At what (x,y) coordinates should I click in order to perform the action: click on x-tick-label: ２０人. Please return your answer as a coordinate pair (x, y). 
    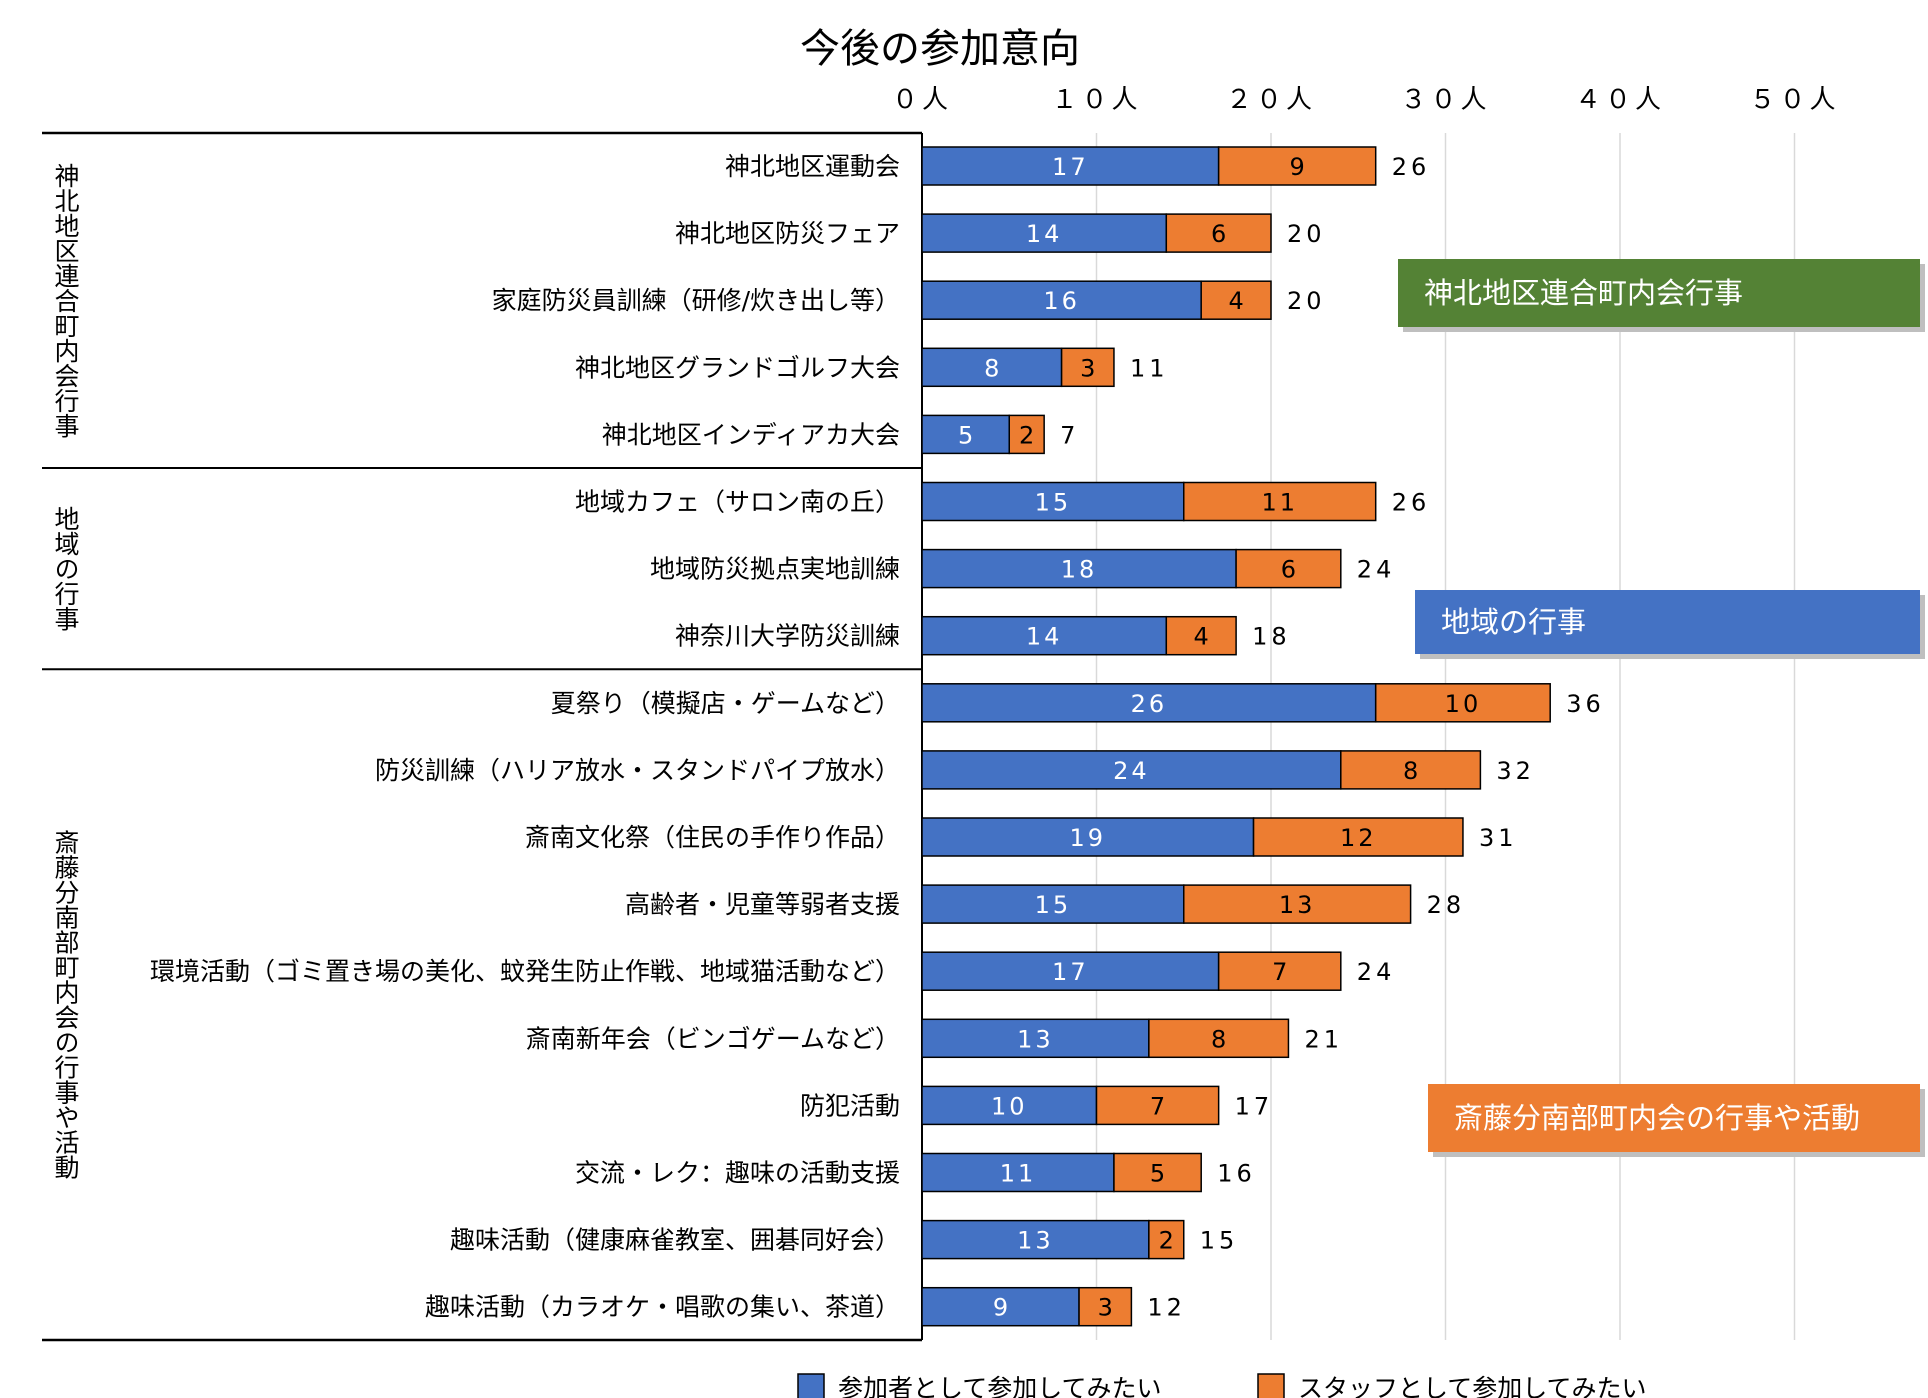
    Looking at the image, I should click on (1271, 100).